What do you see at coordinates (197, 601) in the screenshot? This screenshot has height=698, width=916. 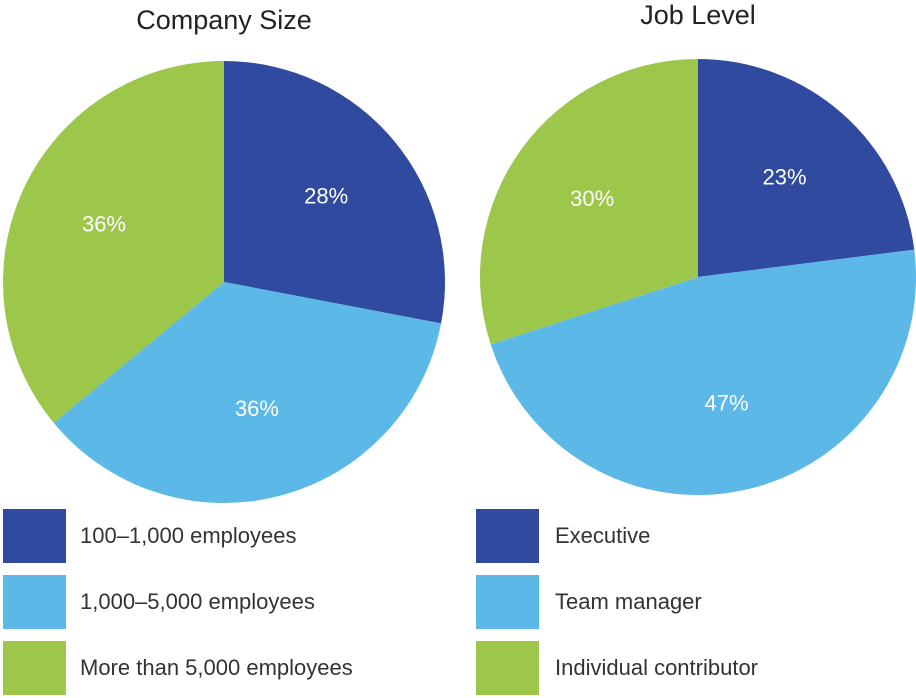 I see `legend-label: 1,000–5,000 employees` at bounding box center [197, 601].